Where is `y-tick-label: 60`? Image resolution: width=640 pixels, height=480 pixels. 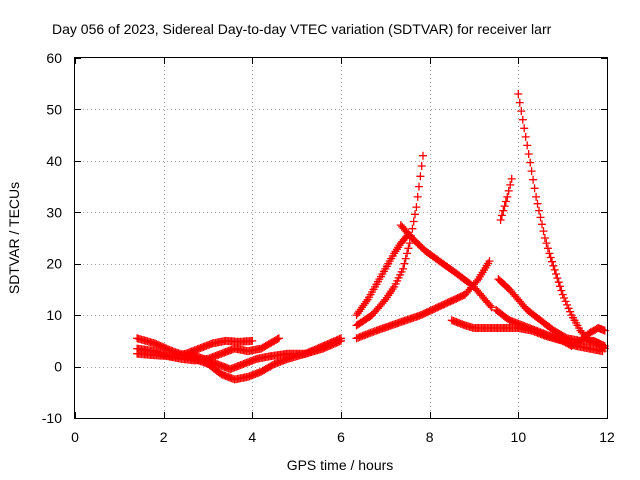
y-tick-label: 60 is located at coordinates (54, 58).